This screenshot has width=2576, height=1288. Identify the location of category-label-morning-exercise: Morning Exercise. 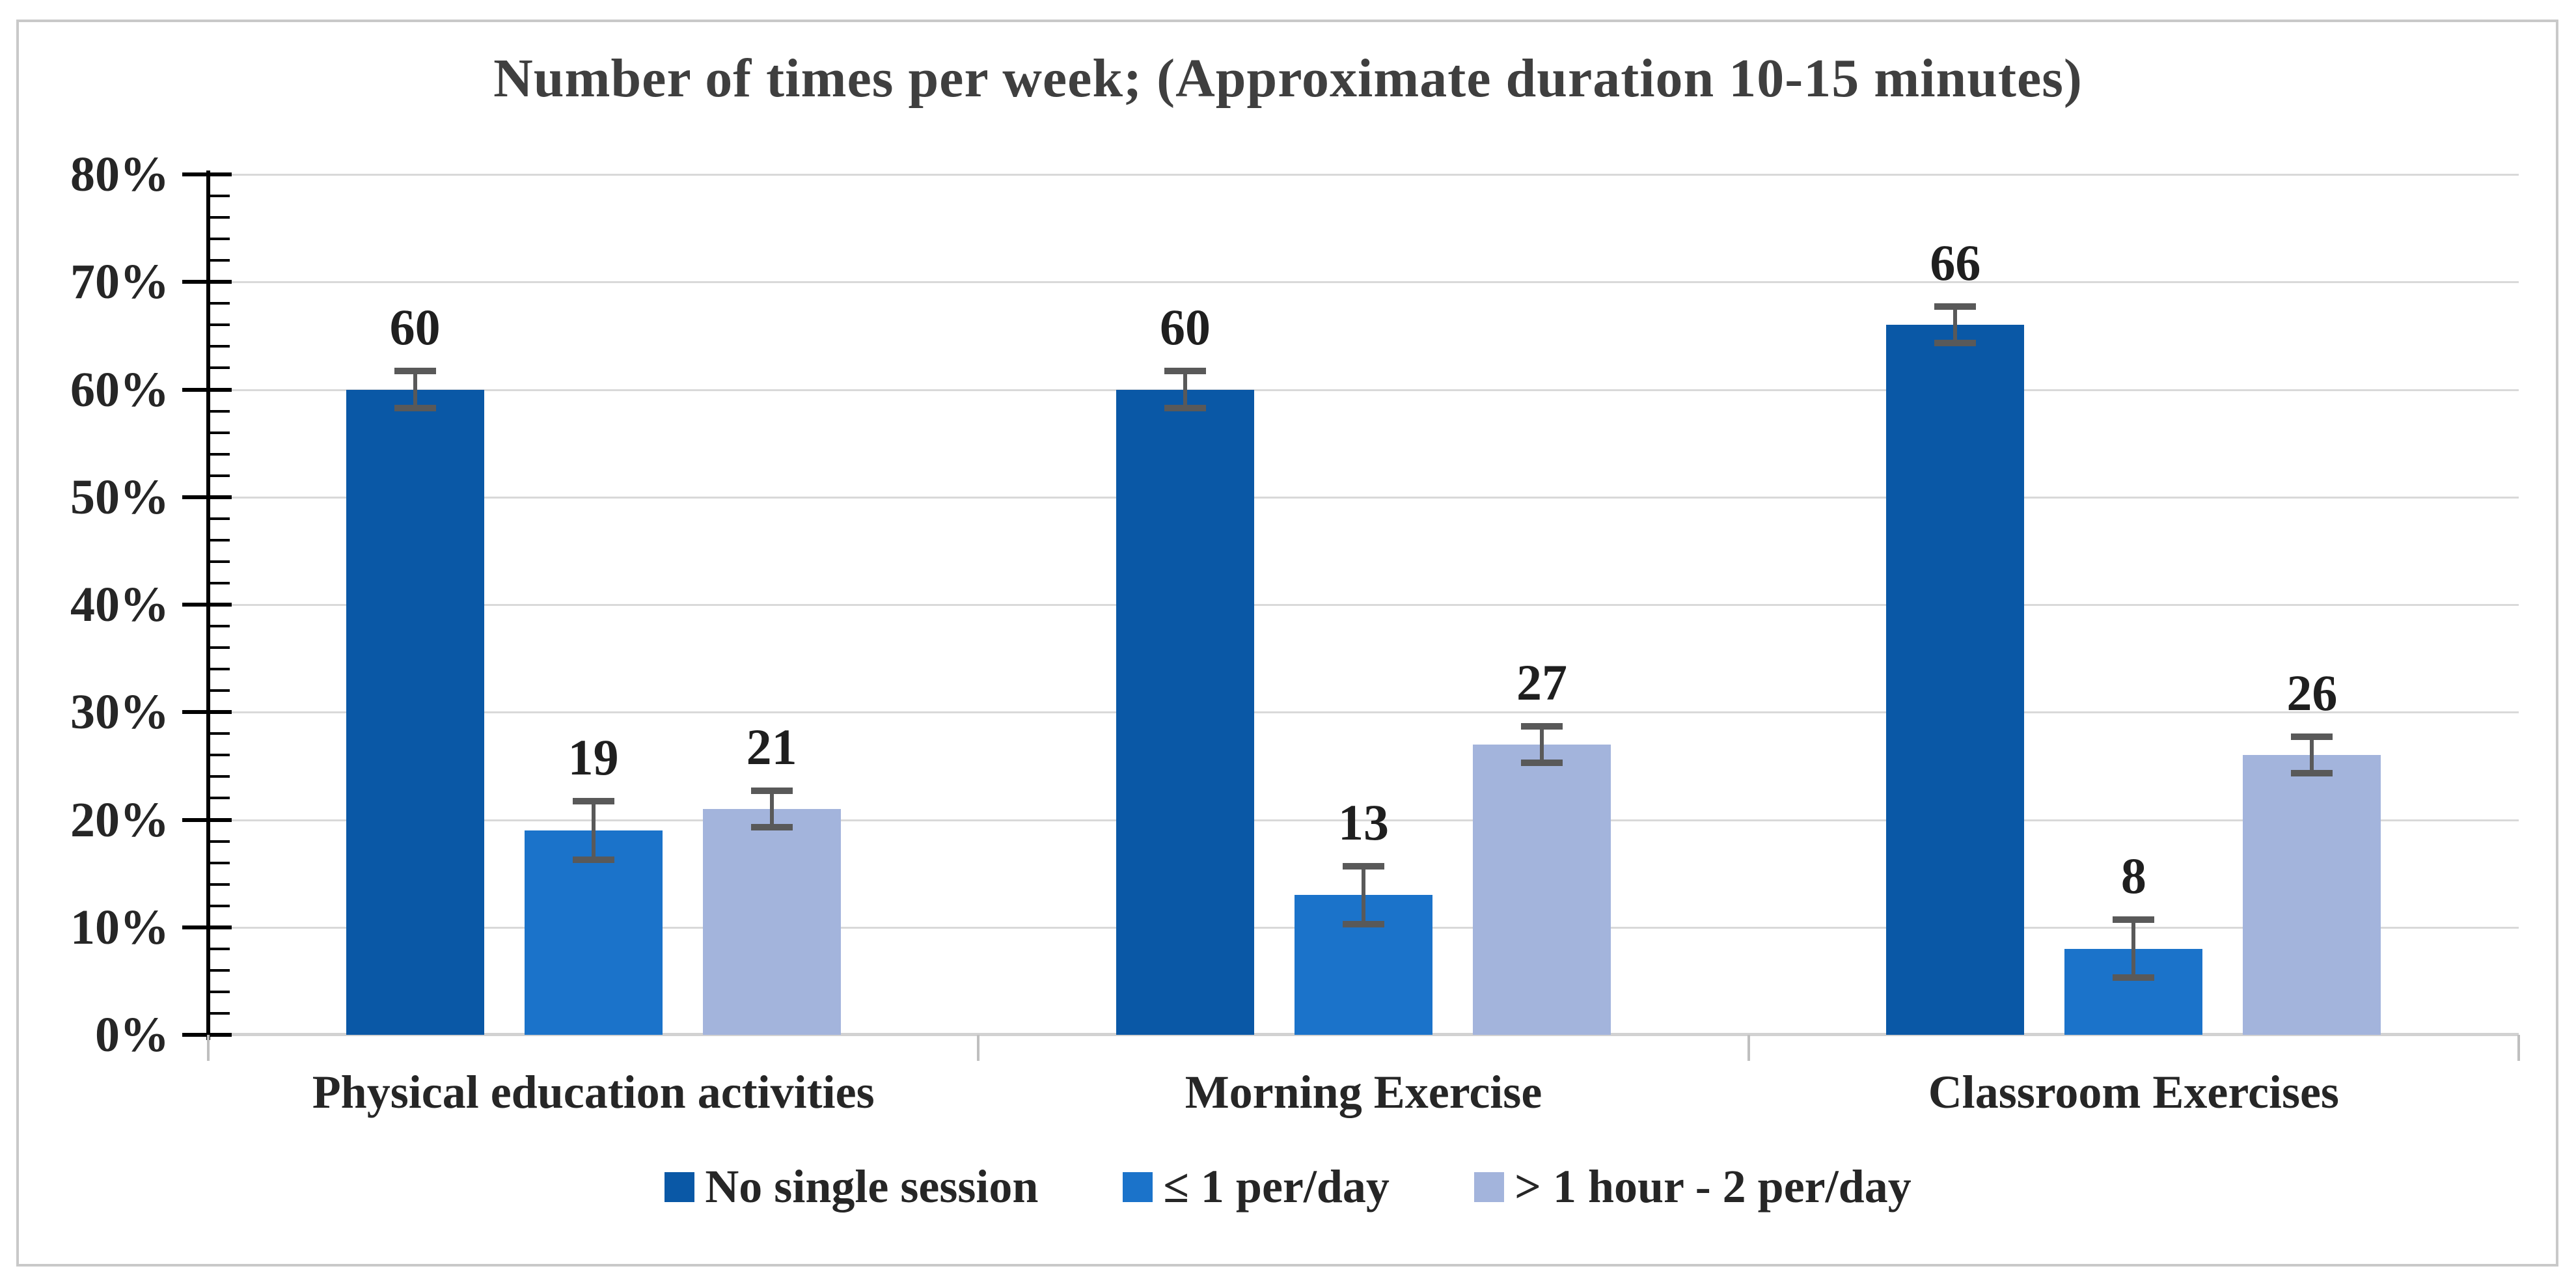
(1364, 1092).